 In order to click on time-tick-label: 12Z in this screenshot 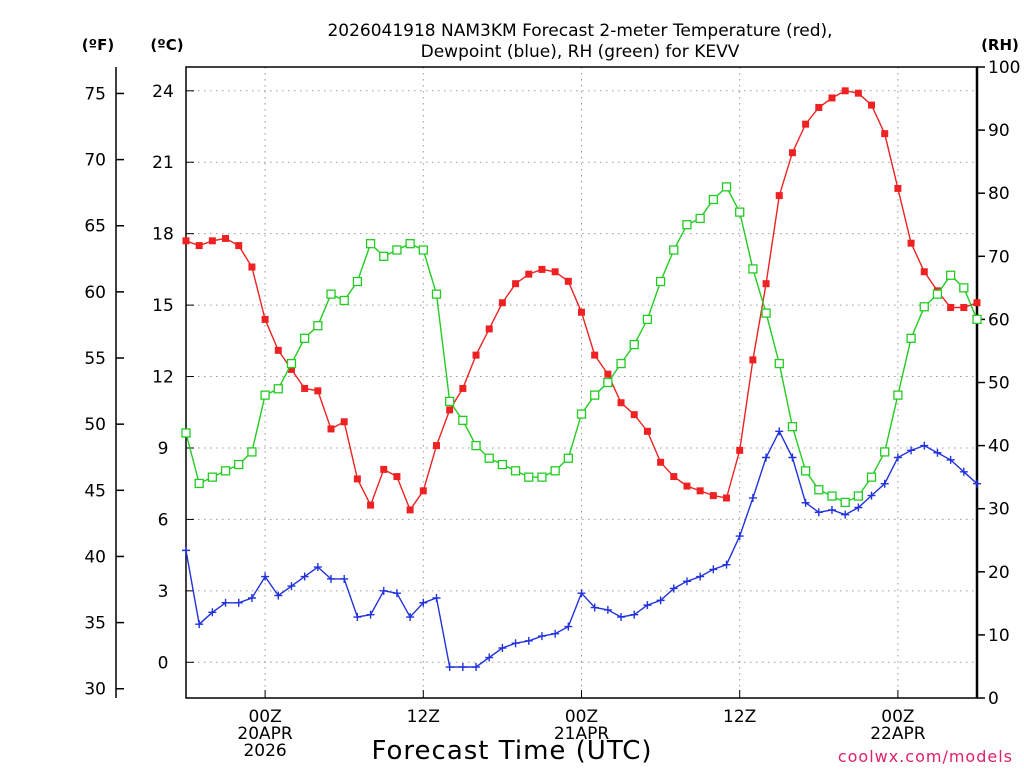, I will do `click(423, 717)`.